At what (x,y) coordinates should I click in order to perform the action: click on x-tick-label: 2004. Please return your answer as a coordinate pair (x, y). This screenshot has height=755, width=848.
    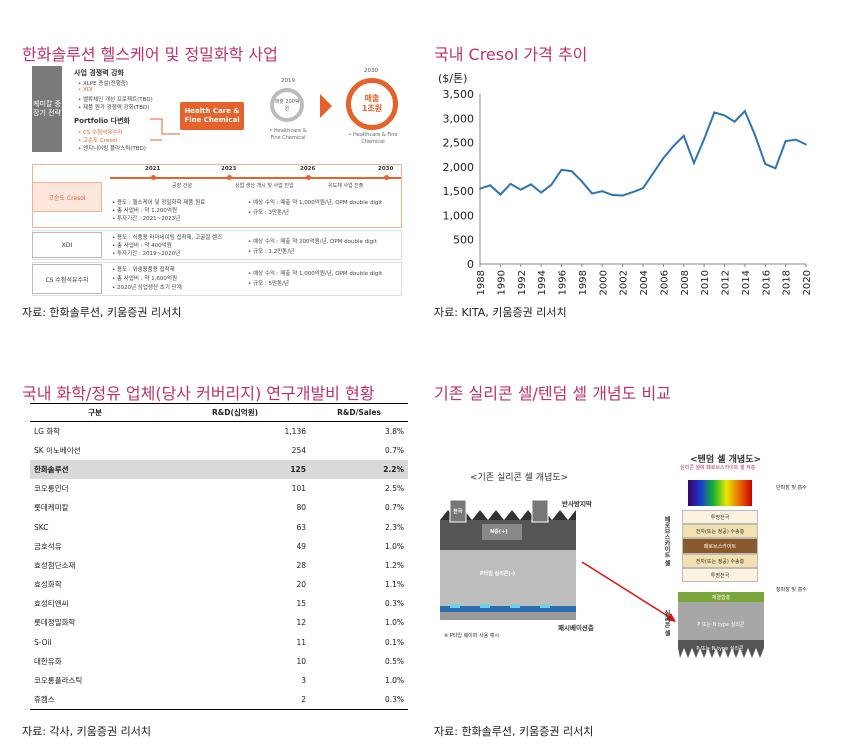
    Looking at the image, I should click on (644, 282).